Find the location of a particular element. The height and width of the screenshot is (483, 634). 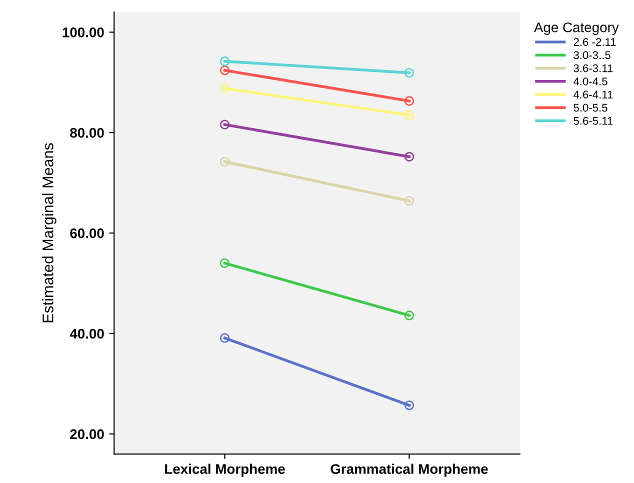

y-tick-label: 100.00 is located at coordinates (83, 33).